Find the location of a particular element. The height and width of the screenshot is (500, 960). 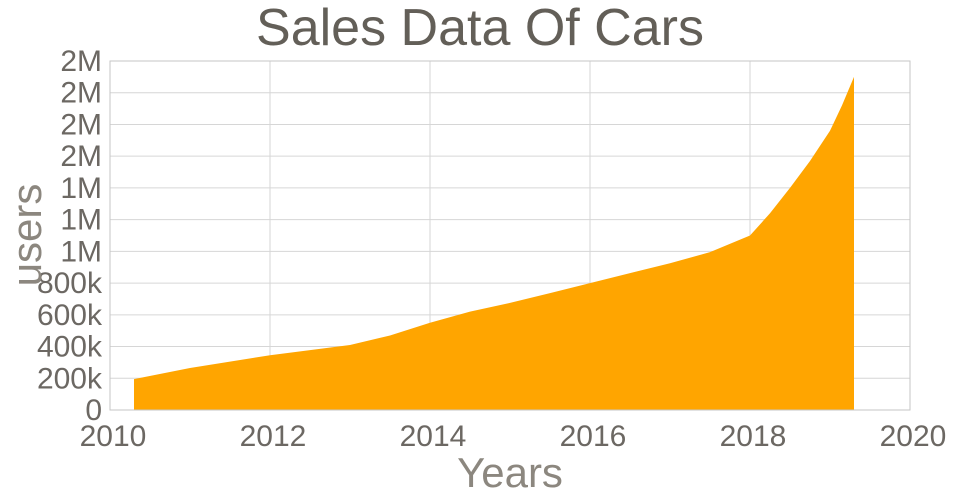

chart-title: Sales Data Of Cars is located at coordinates (480, 28).